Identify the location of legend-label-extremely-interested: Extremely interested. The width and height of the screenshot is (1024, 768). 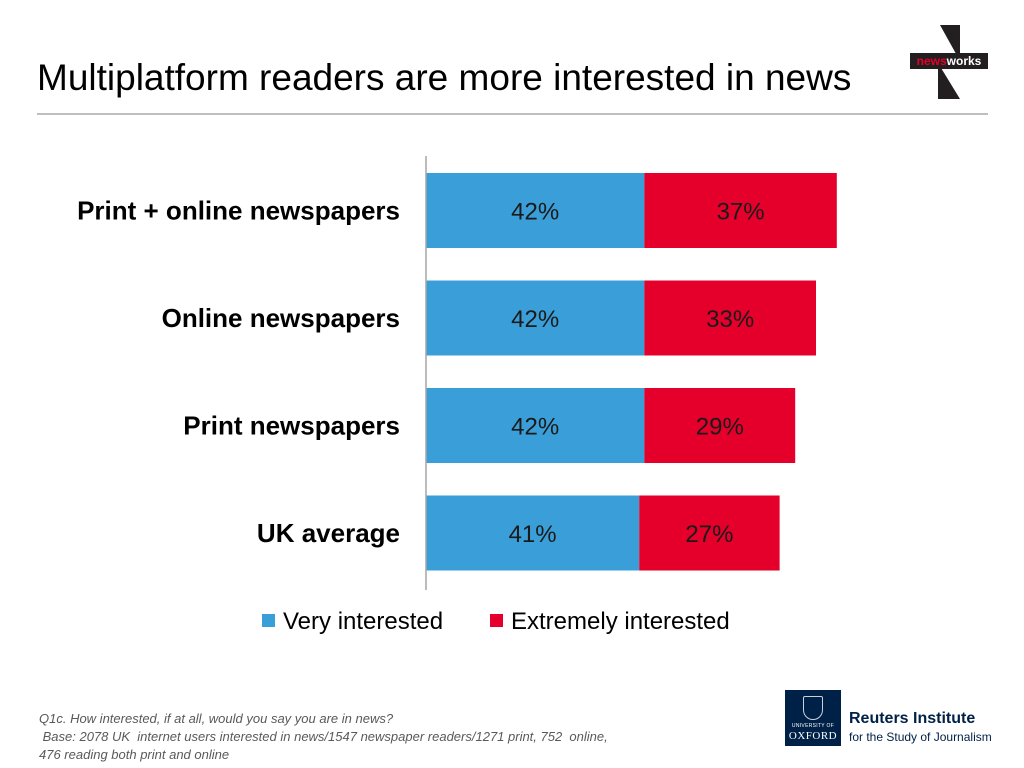
(620, 621).